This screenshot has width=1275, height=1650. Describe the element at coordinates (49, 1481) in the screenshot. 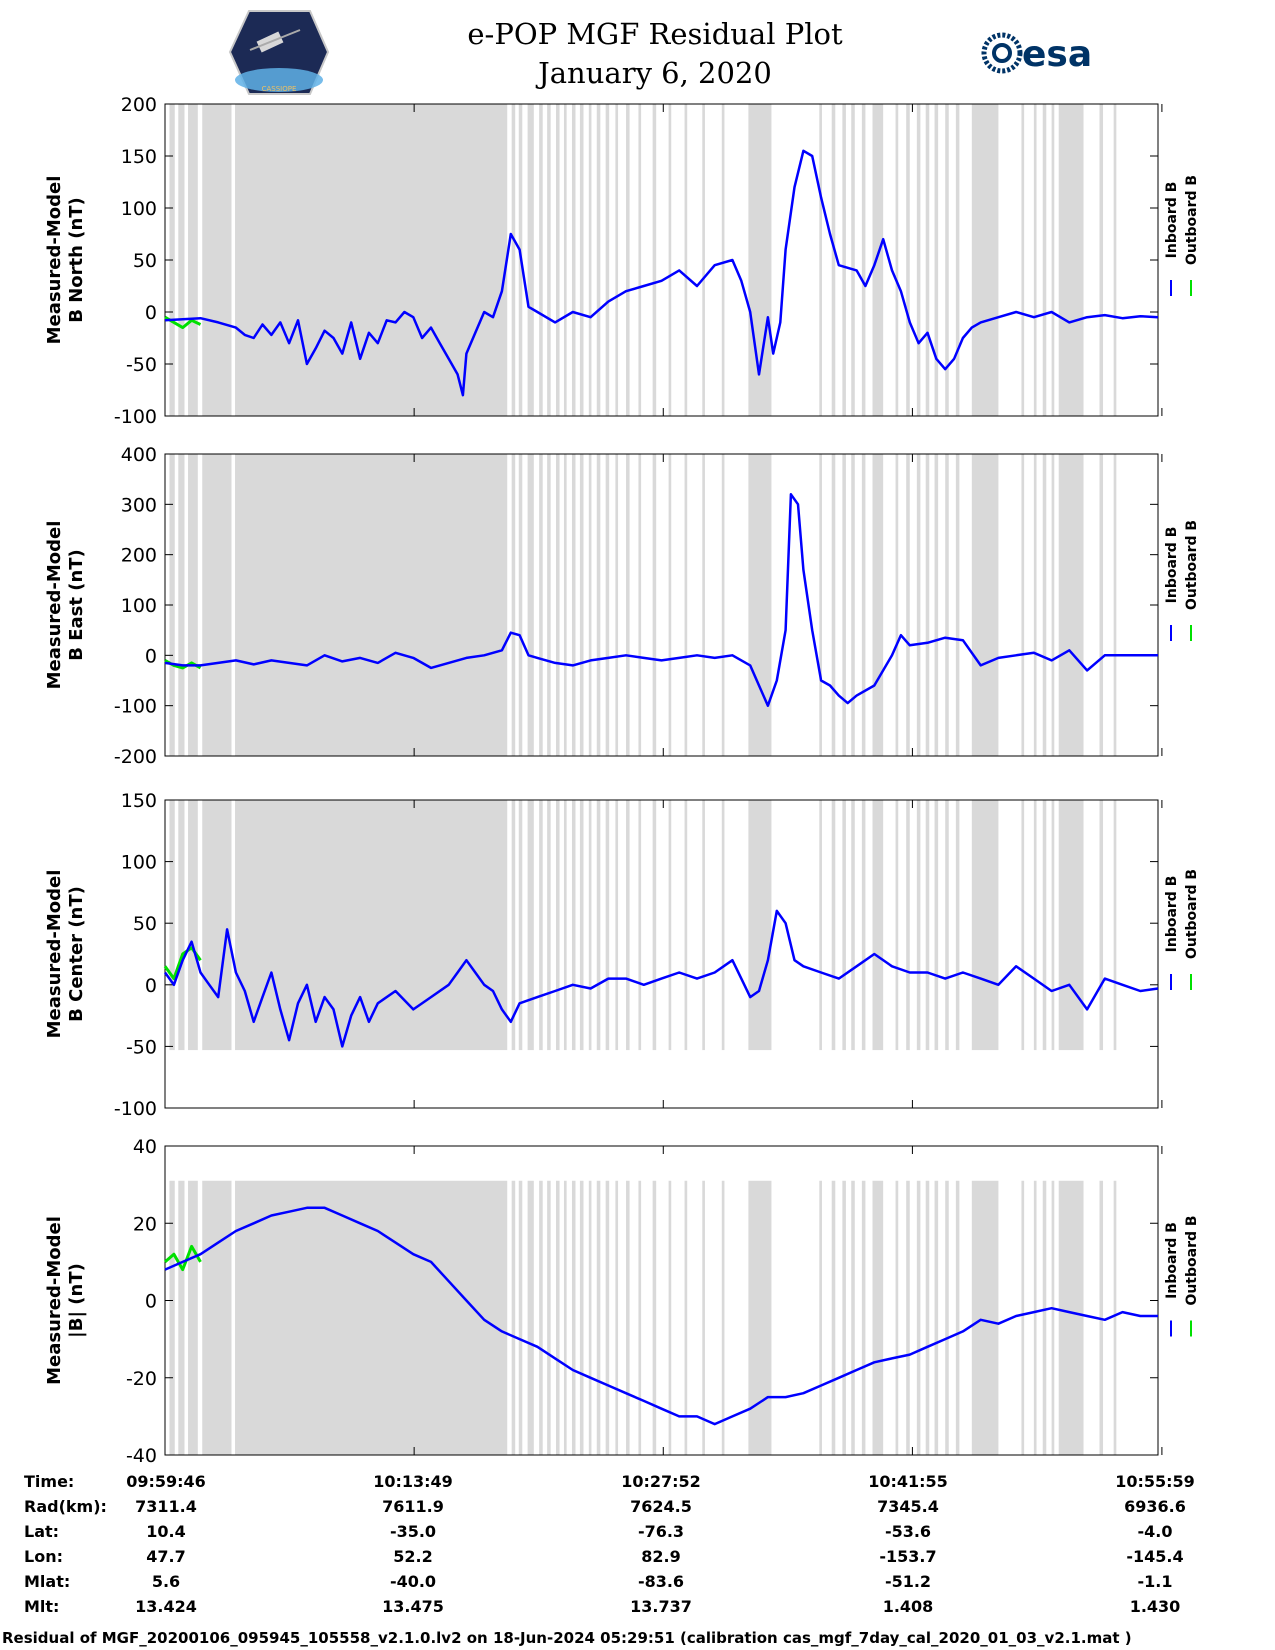

I see `row-label-time: Time:` at that location.